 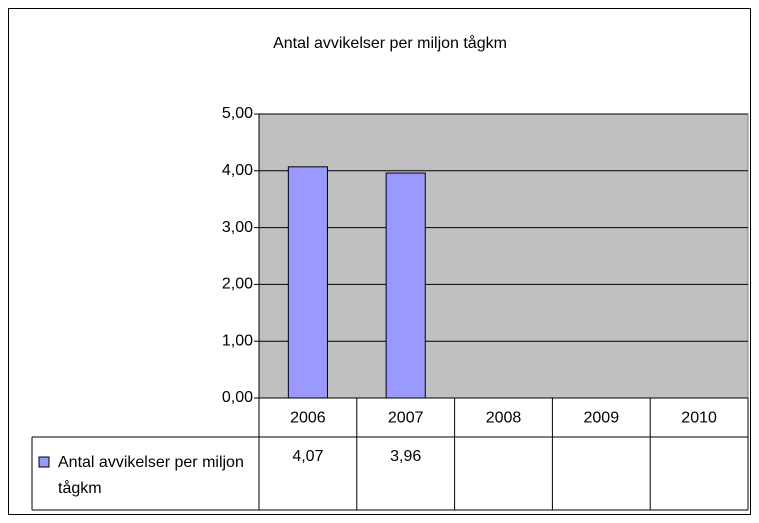 I want to click on legend-label: Antal avvikelser per miljon tågkm, so click(x=151, y=475).